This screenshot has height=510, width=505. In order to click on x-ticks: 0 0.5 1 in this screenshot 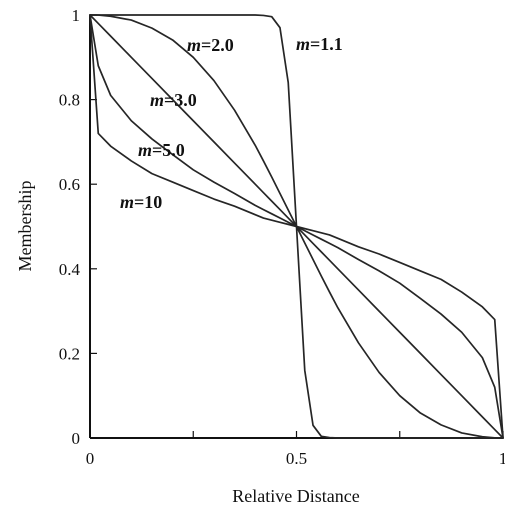, I will do `click(295, 449)`.